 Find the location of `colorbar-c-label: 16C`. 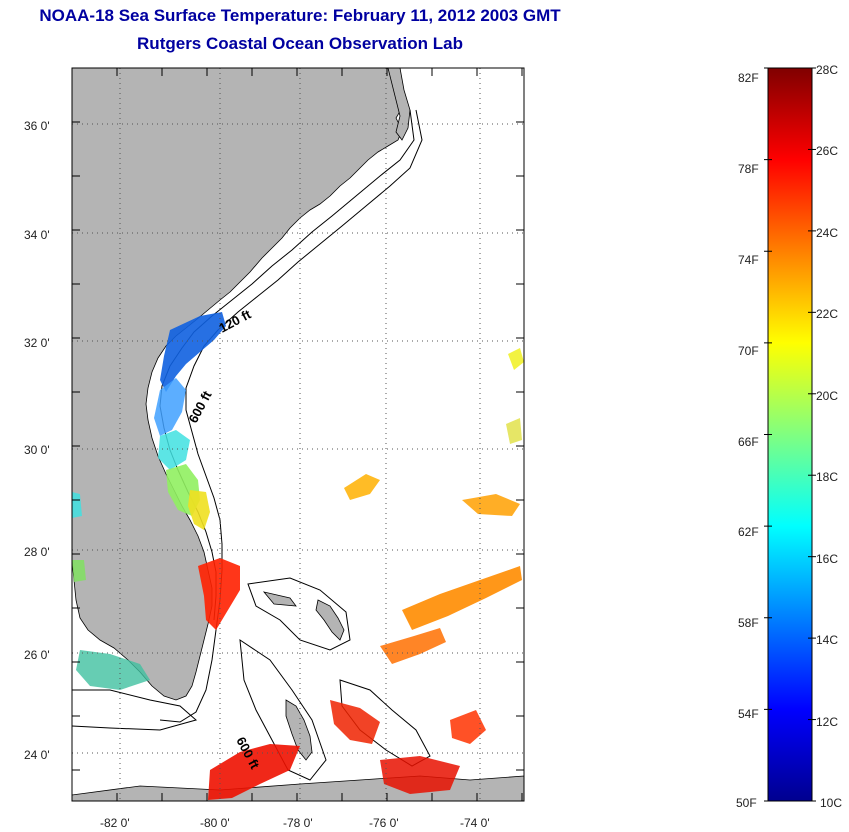

colorbar-c-label: 16C is located at coordinates (827, 559).